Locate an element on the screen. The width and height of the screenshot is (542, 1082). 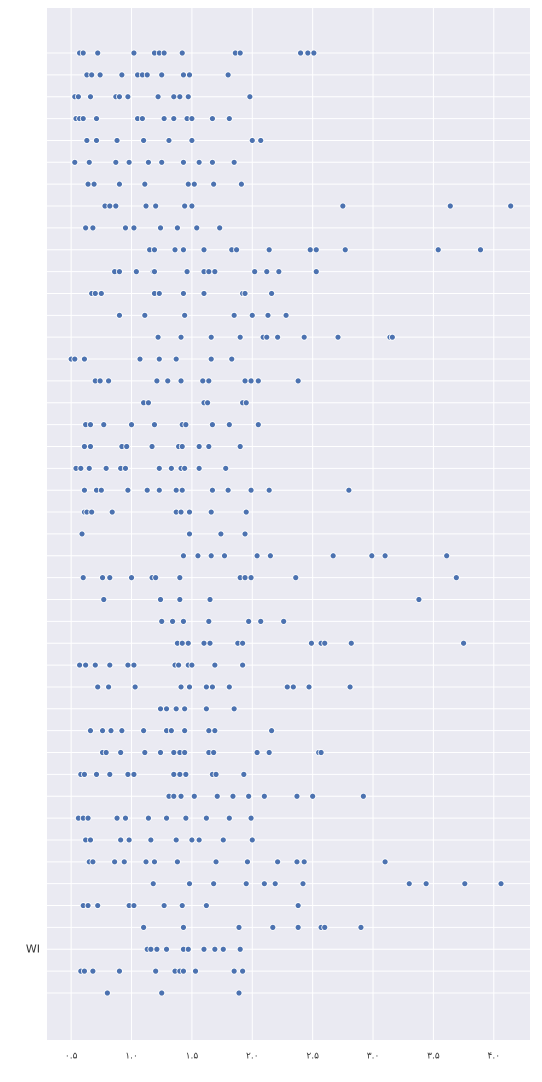
x-tick-label: ۳.۵ is located at coordinates (433, 1057).